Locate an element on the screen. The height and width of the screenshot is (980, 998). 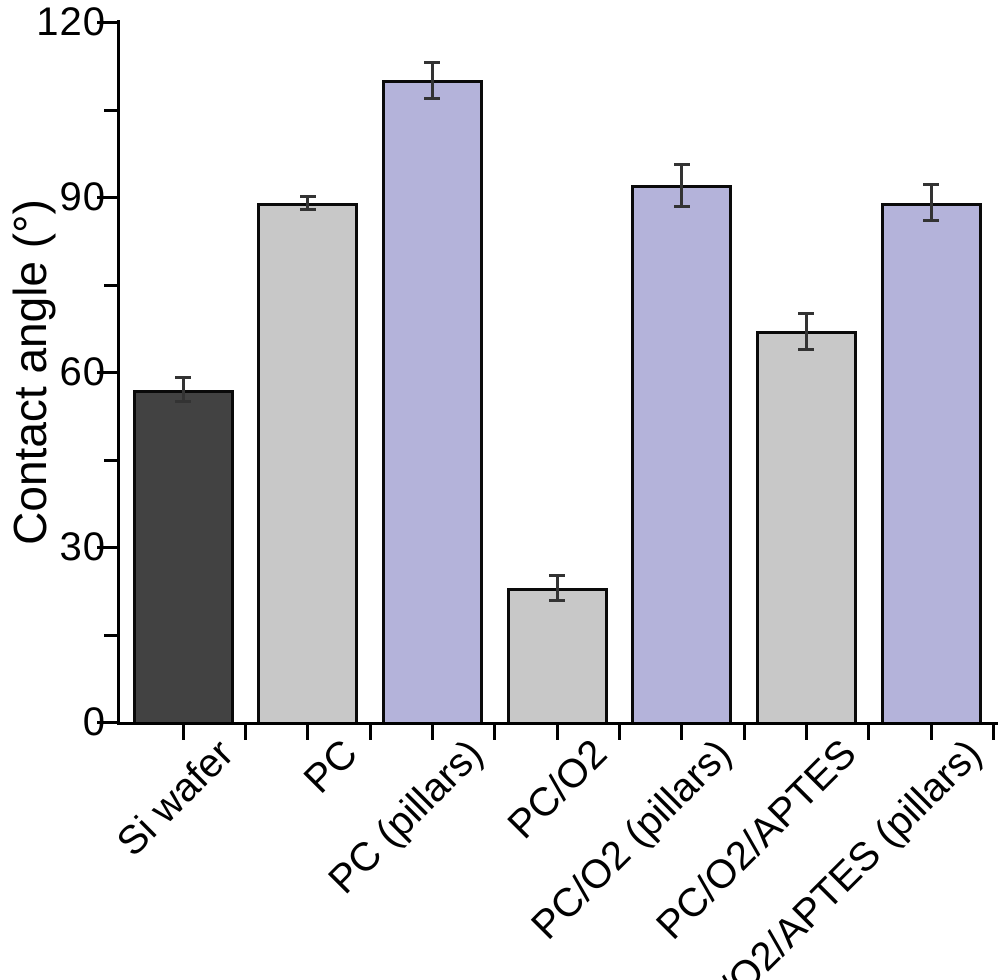
x-tick-label: PC is located at coordinates (331, 766).